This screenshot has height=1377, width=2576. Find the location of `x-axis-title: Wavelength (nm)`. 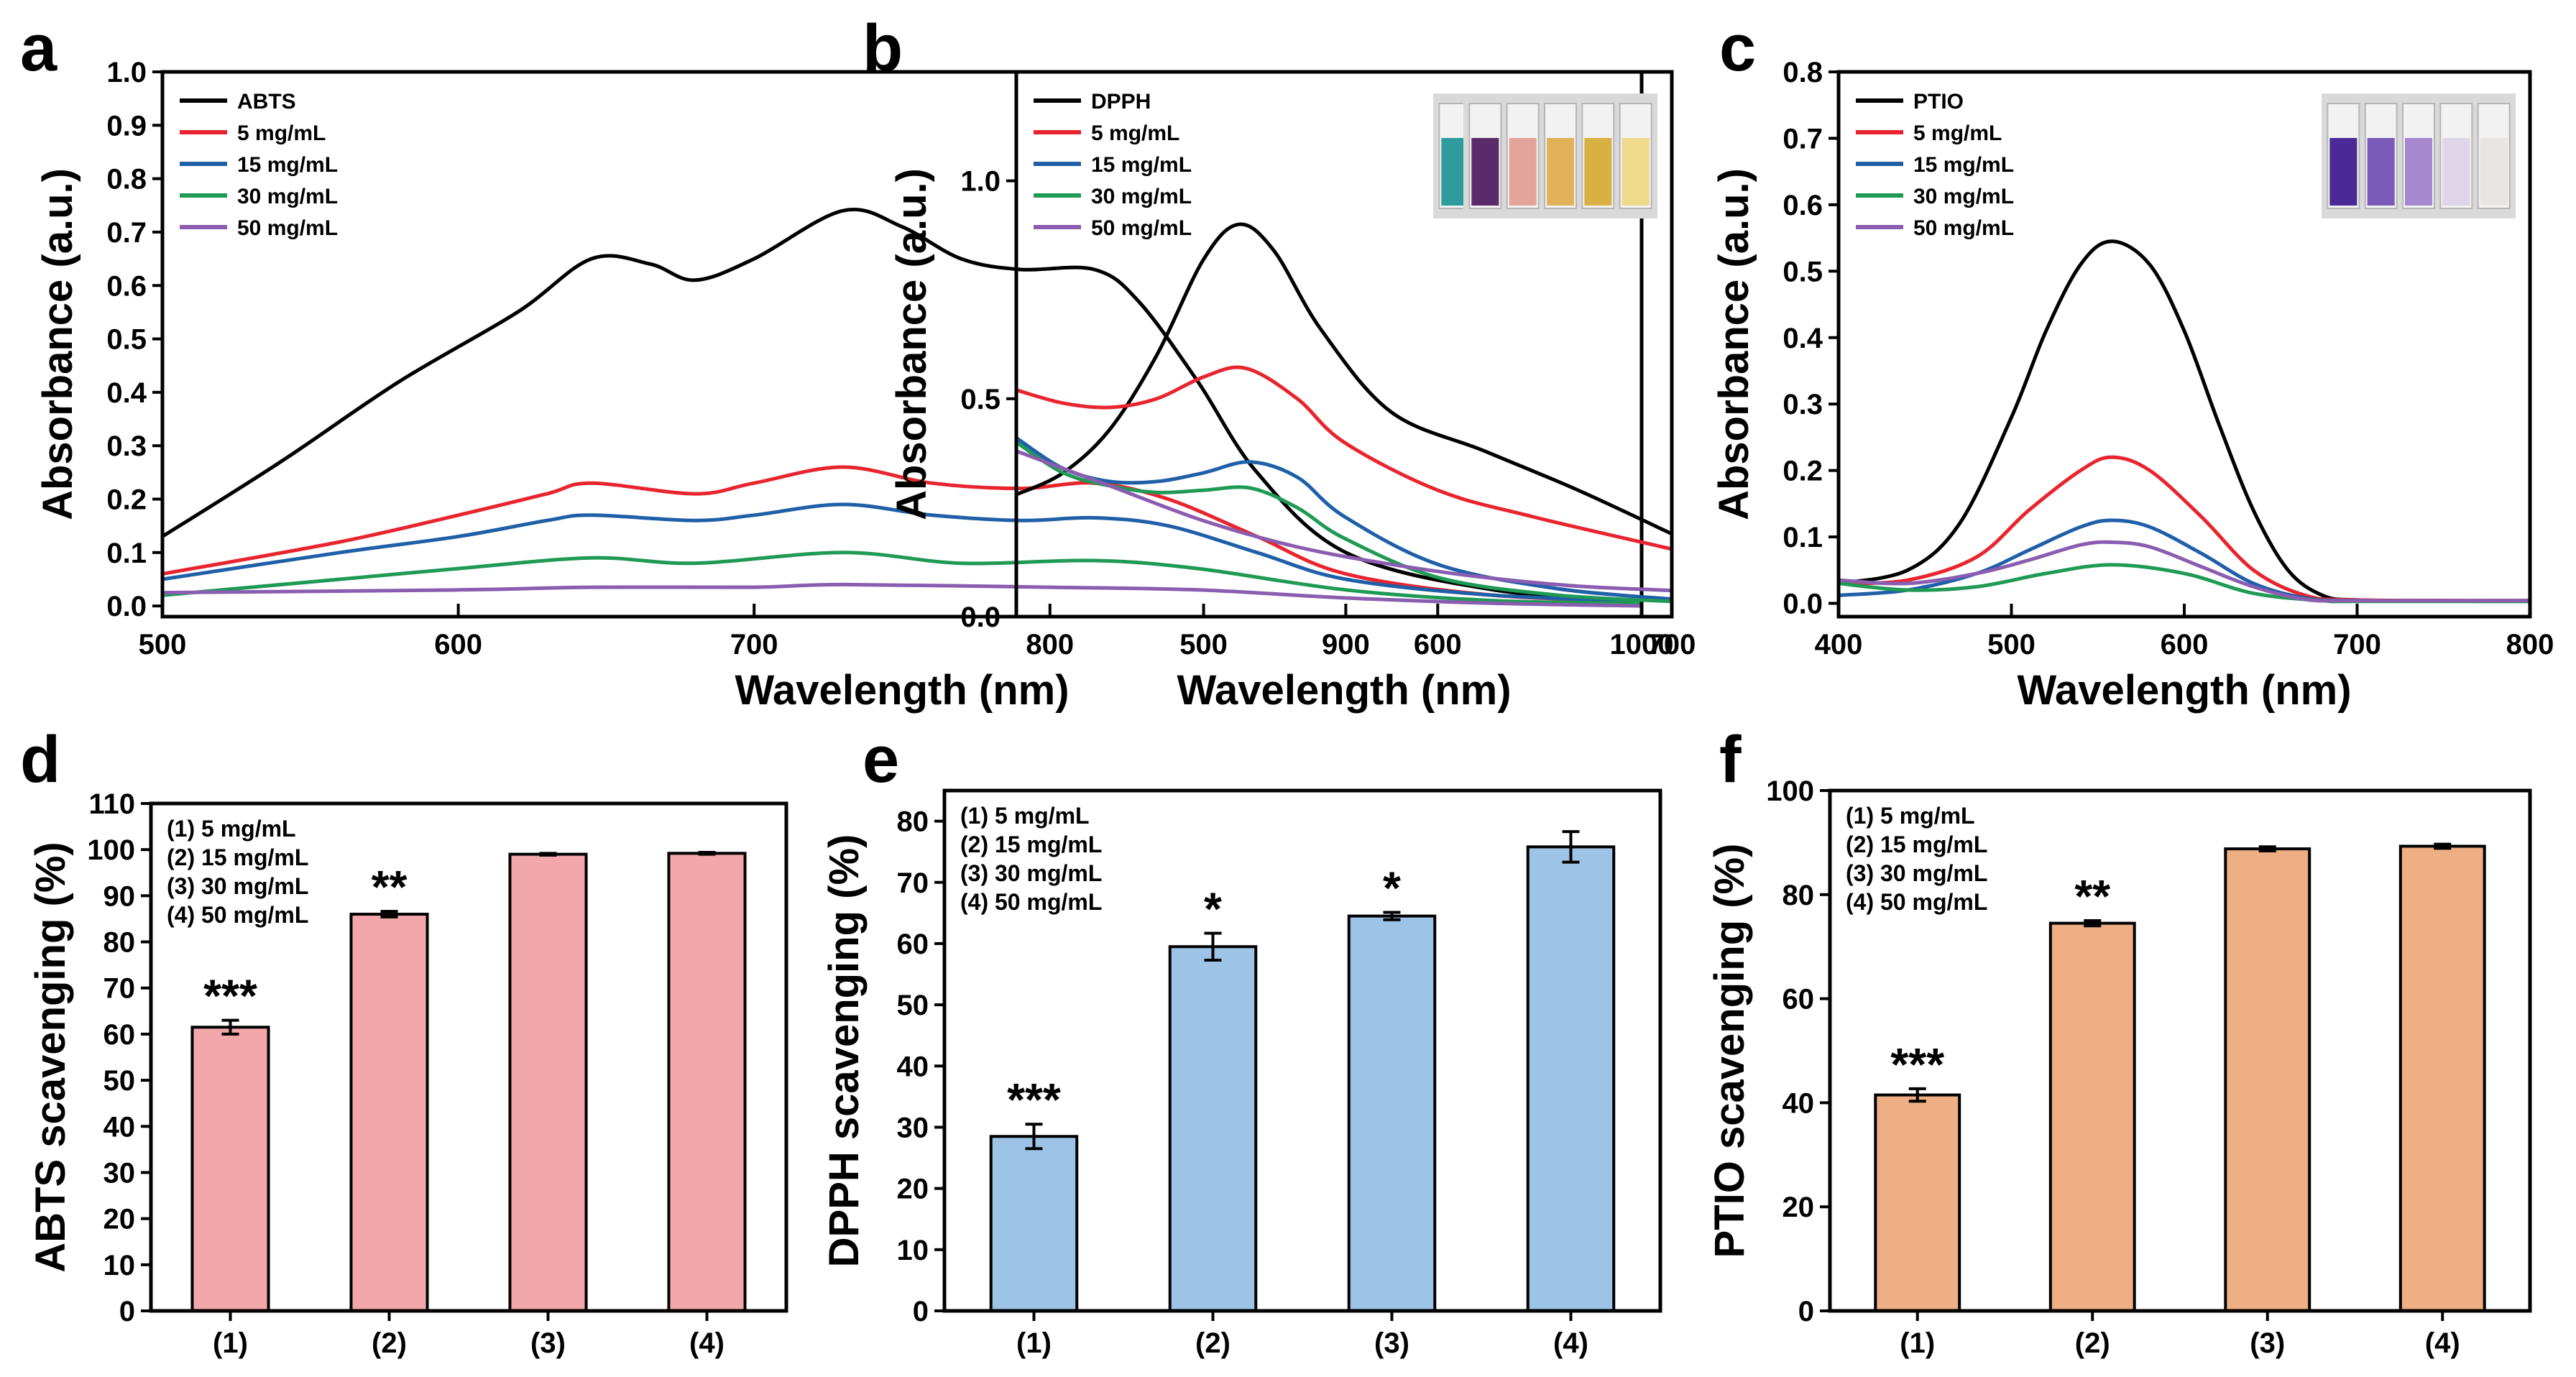

x-axis-title: Wavelength (nm) is located at coordinates (902, 690).